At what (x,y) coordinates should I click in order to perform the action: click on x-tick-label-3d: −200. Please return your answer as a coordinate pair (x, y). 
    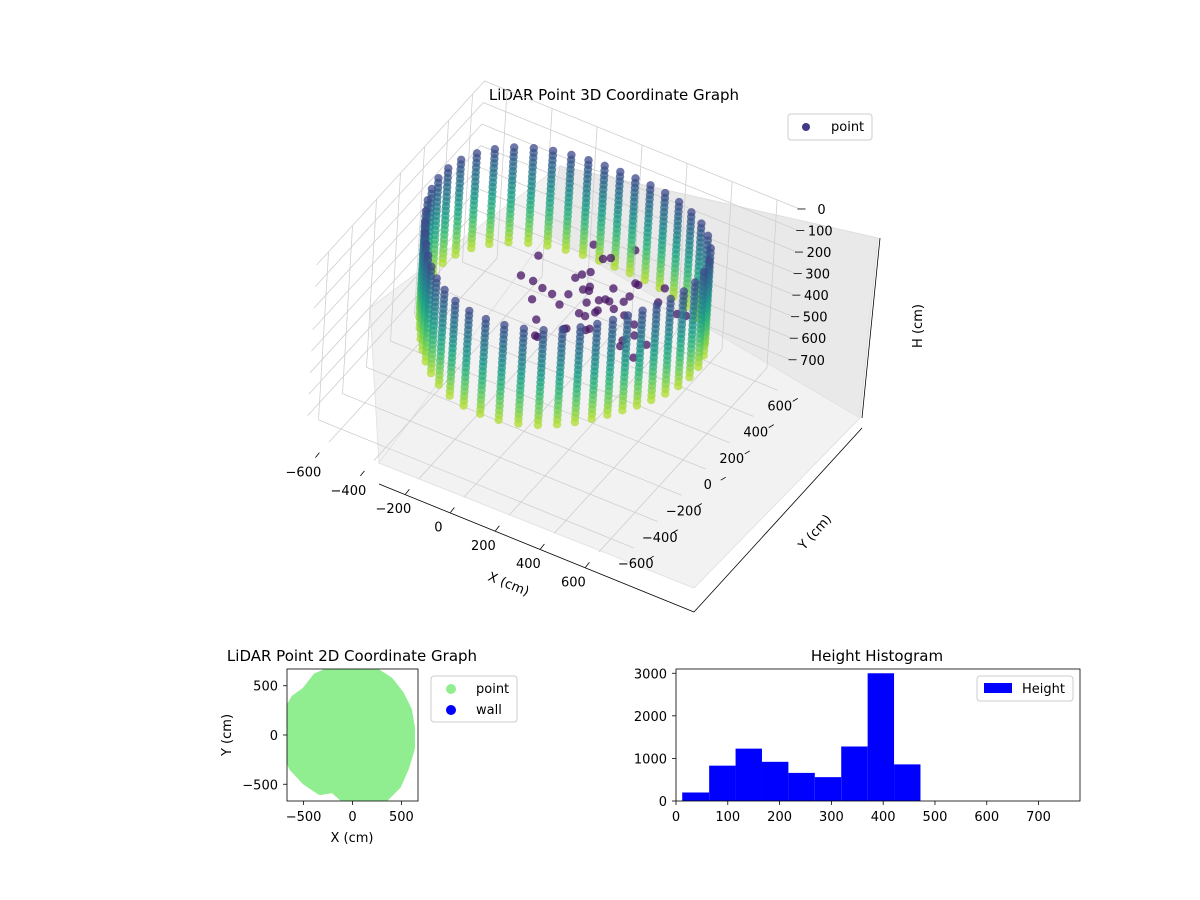
    Looking at the image, I should click on (394, 509).